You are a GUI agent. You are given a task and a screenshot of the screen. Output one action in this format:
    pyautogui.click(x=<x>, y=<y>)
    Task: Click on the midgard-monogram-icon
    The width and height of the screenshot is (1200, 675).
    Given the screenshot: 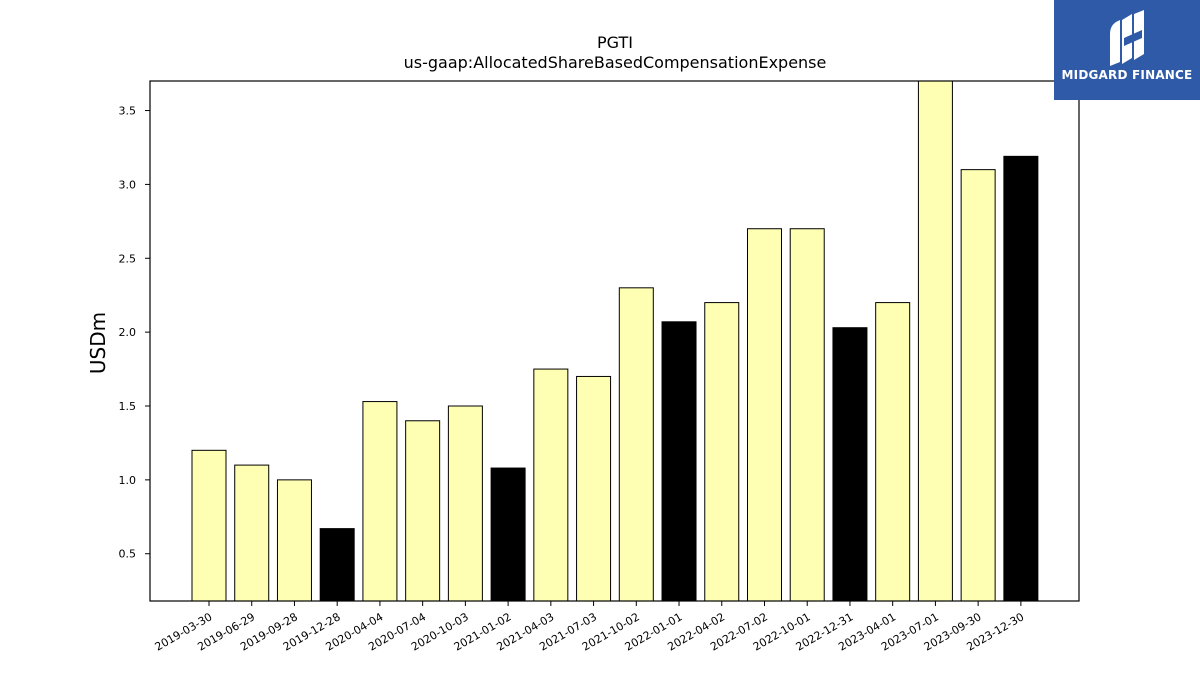 What is the action you would take?
    pyautogui.click(x=1127, y=38)
    